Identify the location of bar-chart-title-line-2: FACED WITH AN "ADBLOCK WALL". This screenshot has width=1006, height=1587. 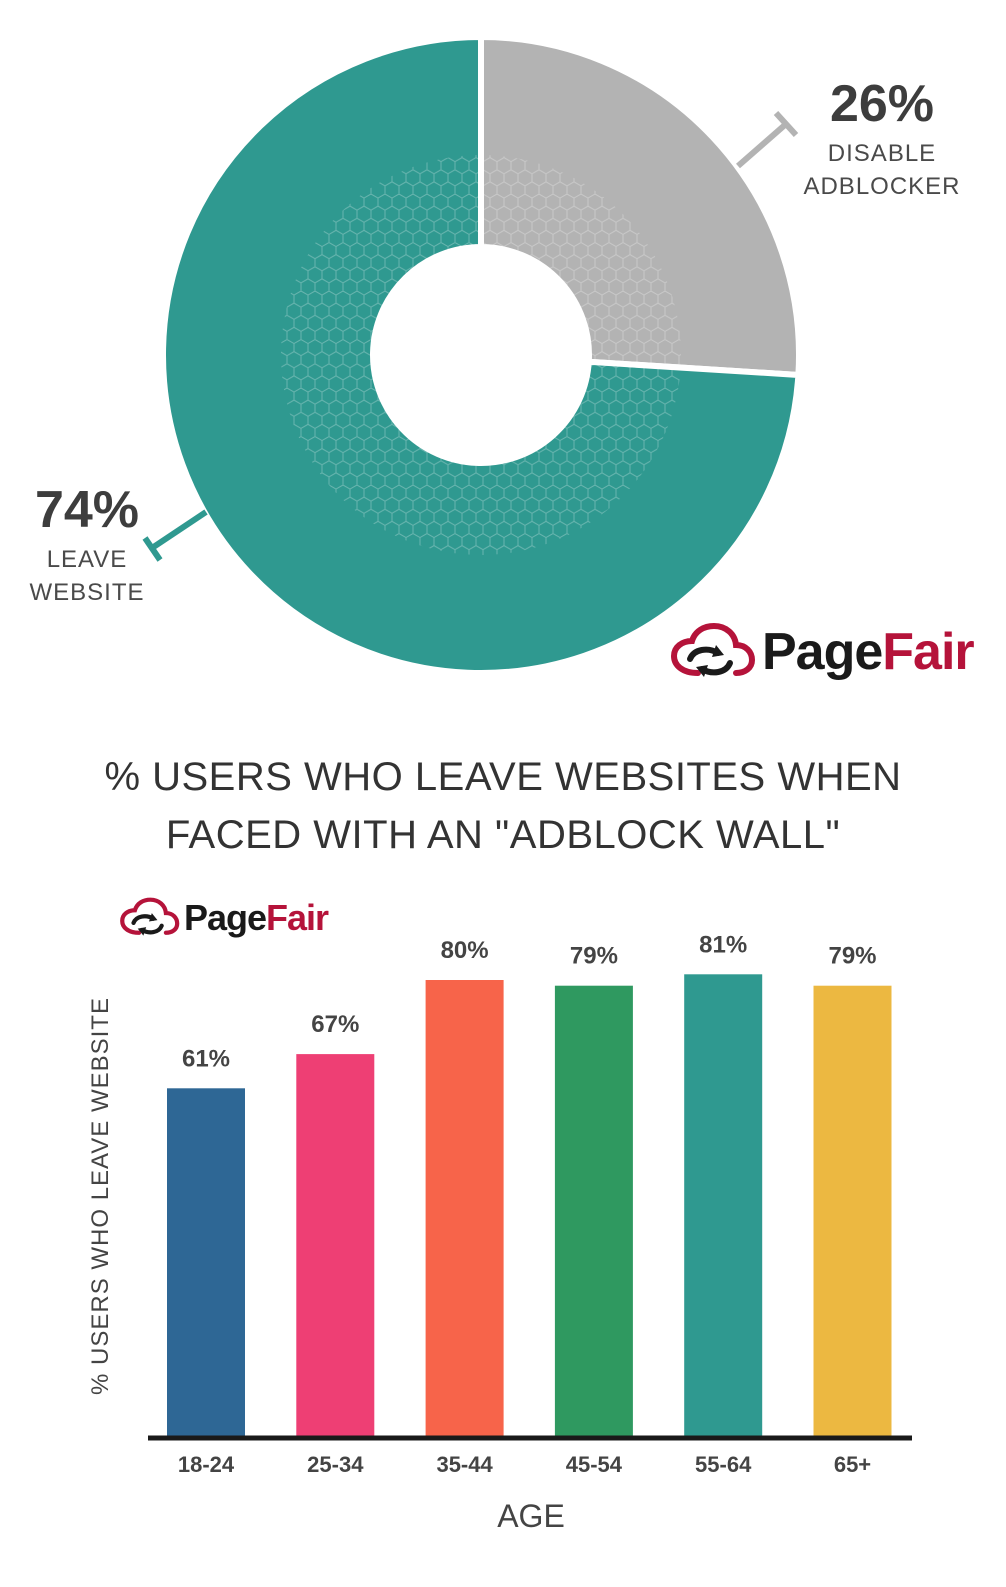
(503, 835).